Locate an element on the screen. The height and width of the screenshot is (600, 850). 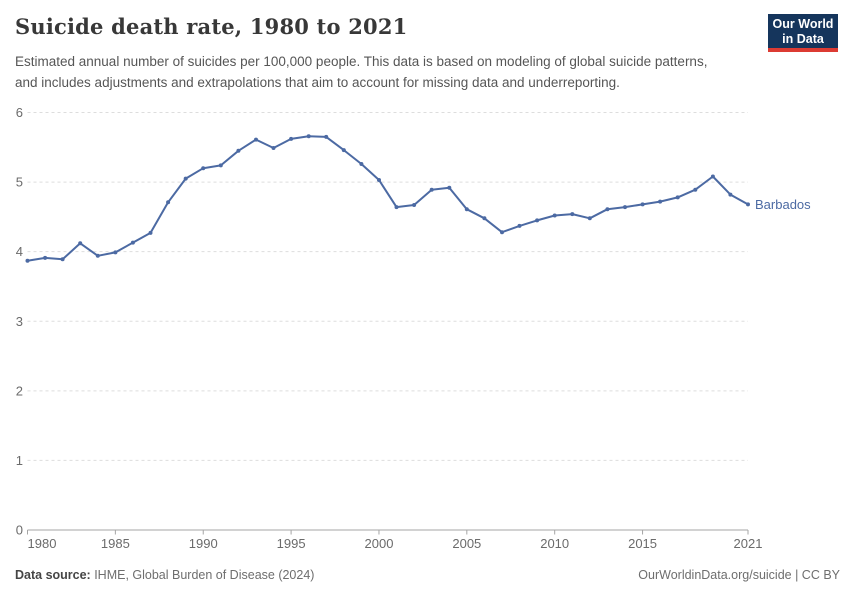
x-tick-label: 2015 is located at coordinates (642, 543).